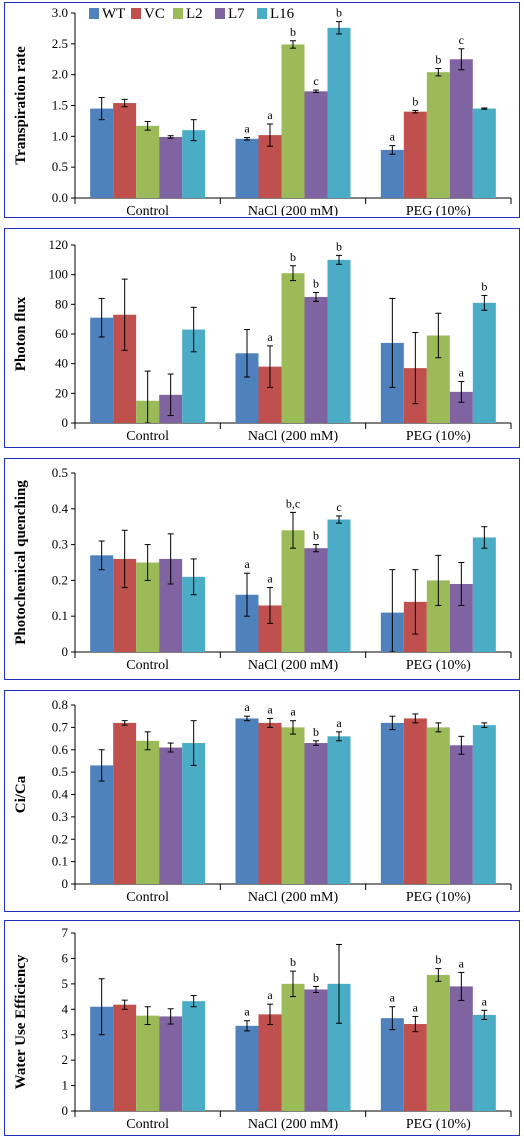  What do you see at coordinates (21, 105) in the screenshot?
I see `y-axis-title: Transpiration rate` at bounding box center [21, 105].